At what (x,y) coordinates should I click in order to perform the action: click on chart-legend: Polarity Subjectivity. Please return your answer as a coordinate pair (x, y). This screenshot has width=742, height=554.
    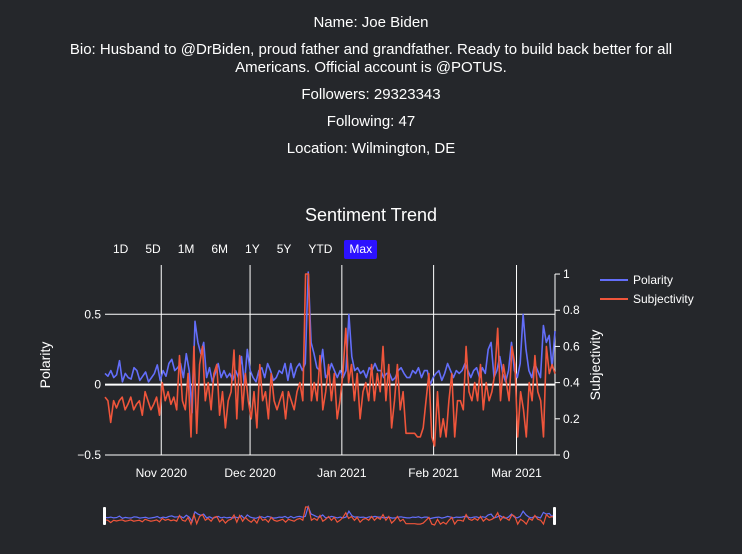
    Looking at the image, I should click on (647, 289).